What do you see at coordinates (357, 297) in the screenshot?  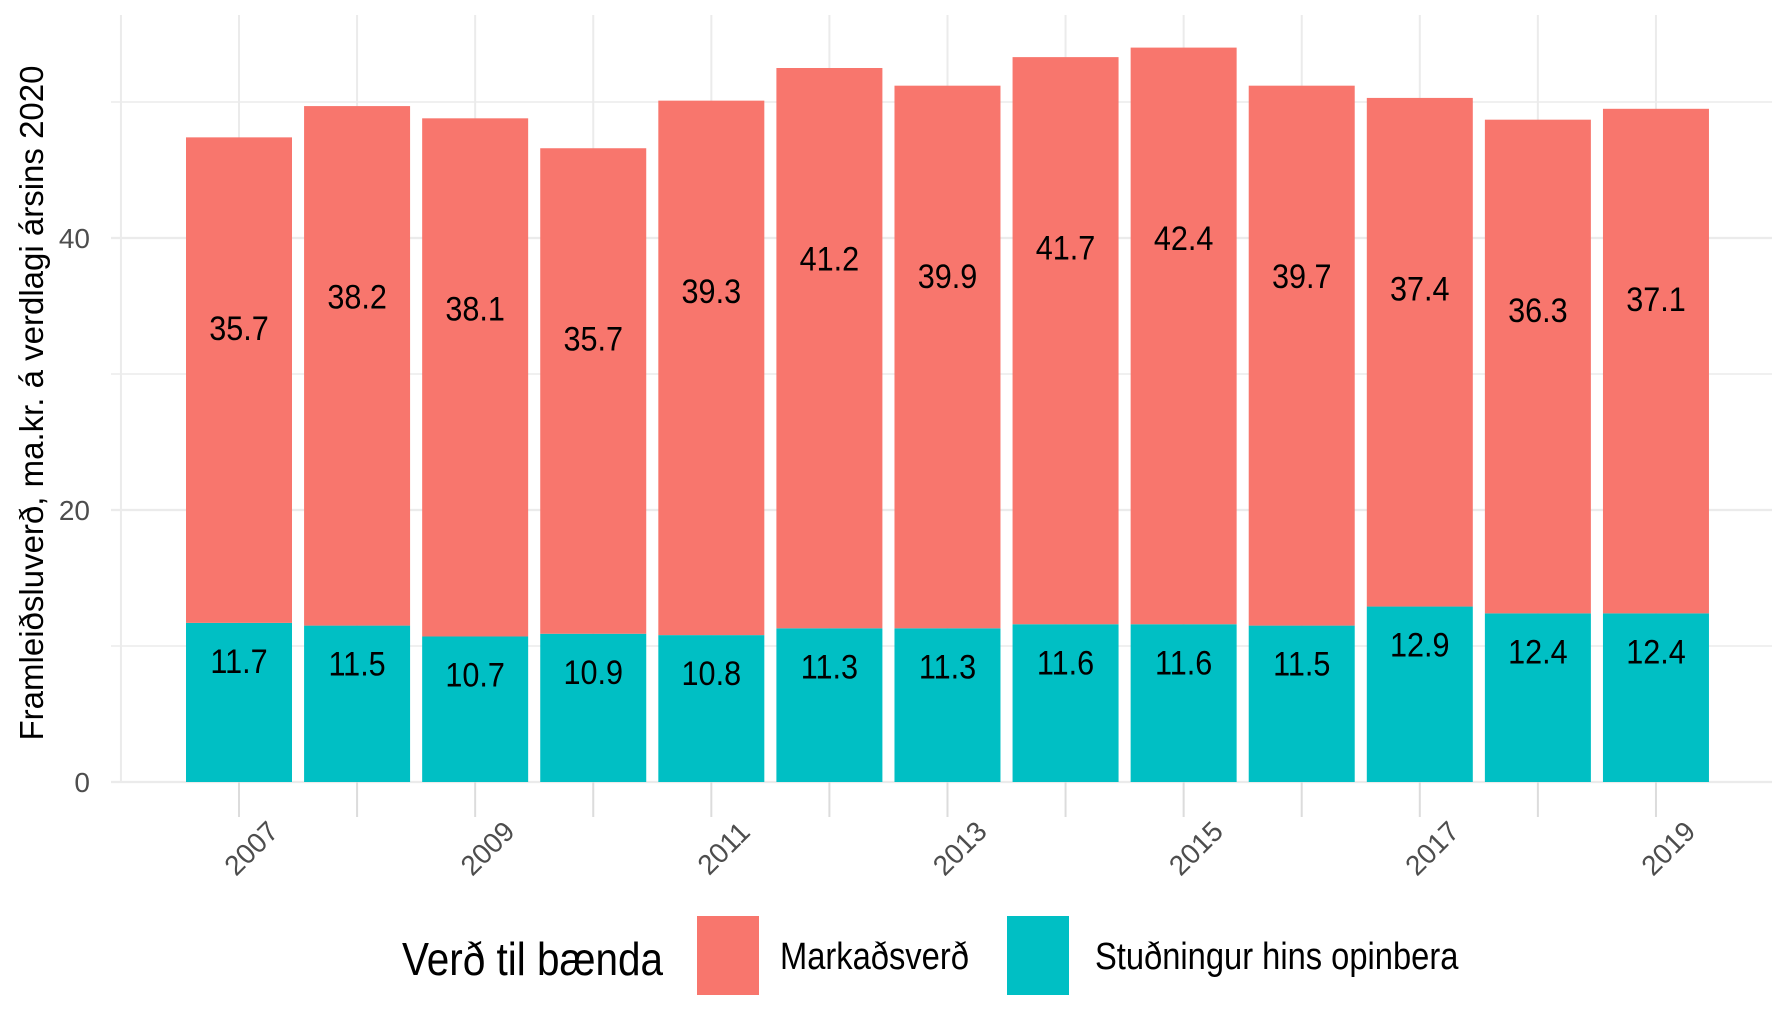 I see `data-label: 38.2` at bounding box center [357, 297].